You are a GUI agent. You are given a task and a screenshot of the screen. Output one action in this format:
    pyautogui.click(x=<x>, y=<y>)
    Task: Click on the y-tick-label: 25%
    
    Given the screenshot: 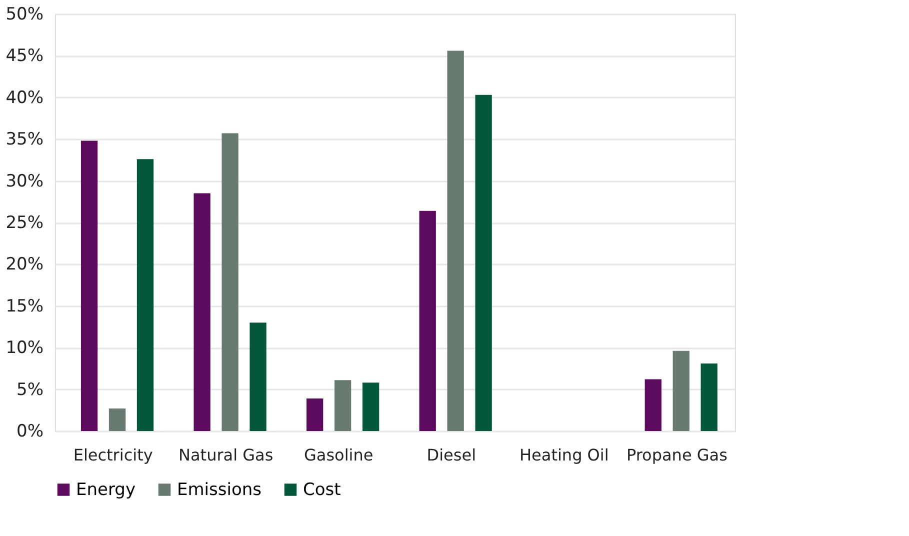 What is the action you would take?
    pyautogui.click(x=25, y=223)
    